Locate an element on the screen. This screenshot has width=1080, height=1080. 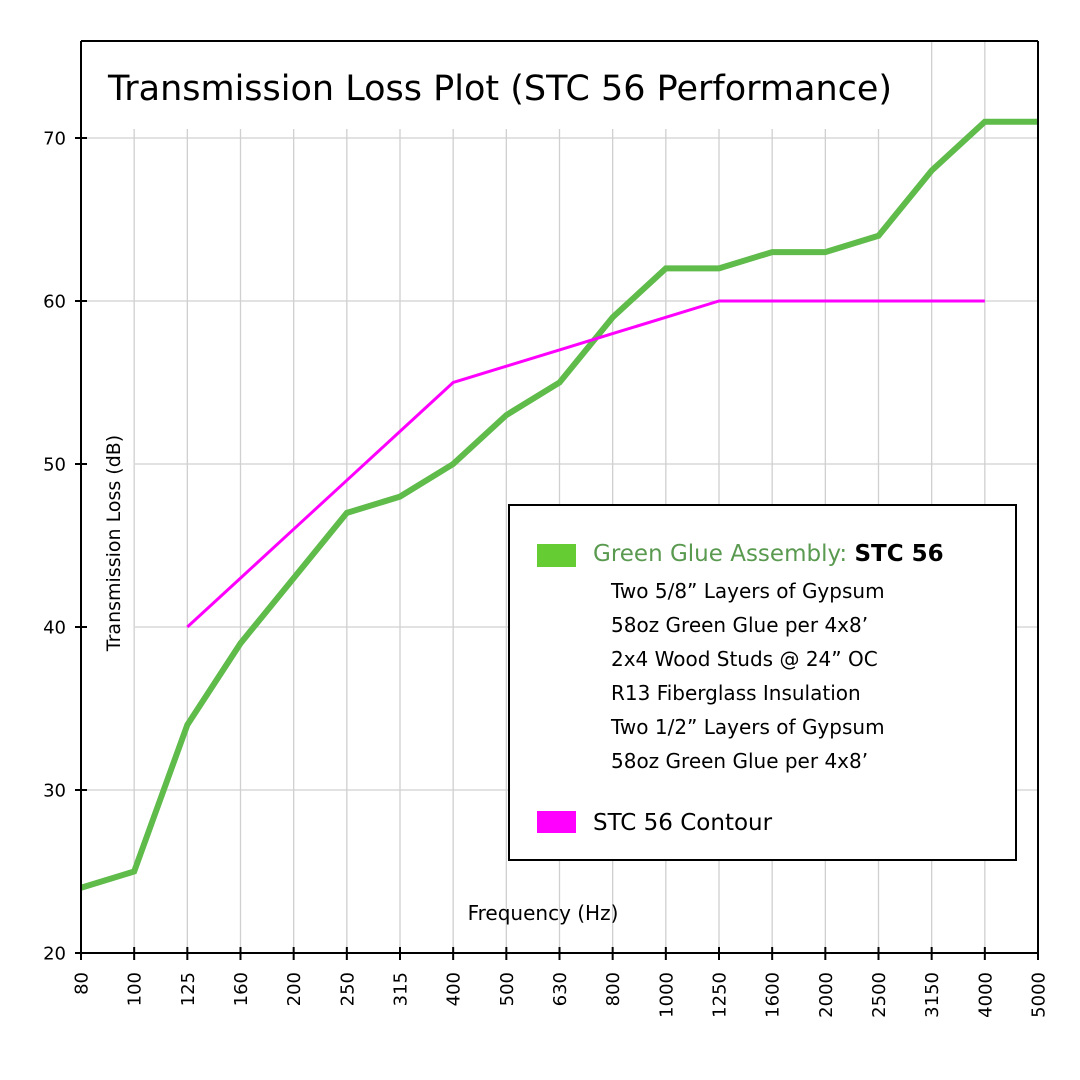
y-tick-label: 20 is located at coordinates (54, 954).